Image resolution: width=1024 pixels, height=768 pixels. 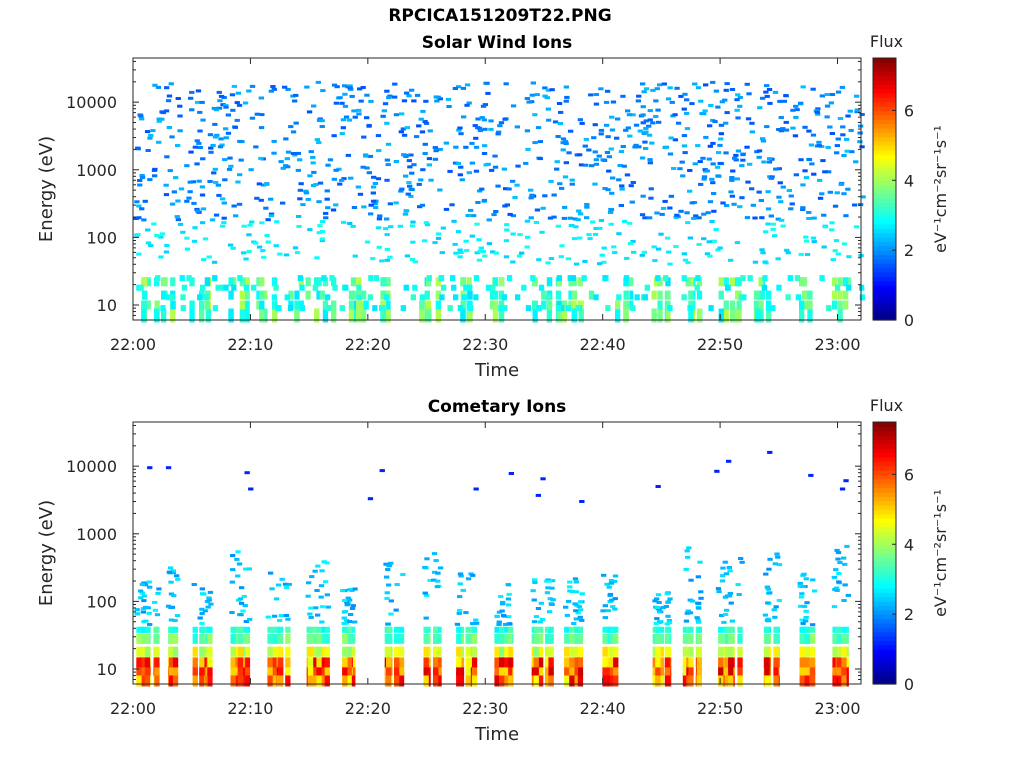 I want to click on colorbar-title: Flux, so click(x=886, y=405).